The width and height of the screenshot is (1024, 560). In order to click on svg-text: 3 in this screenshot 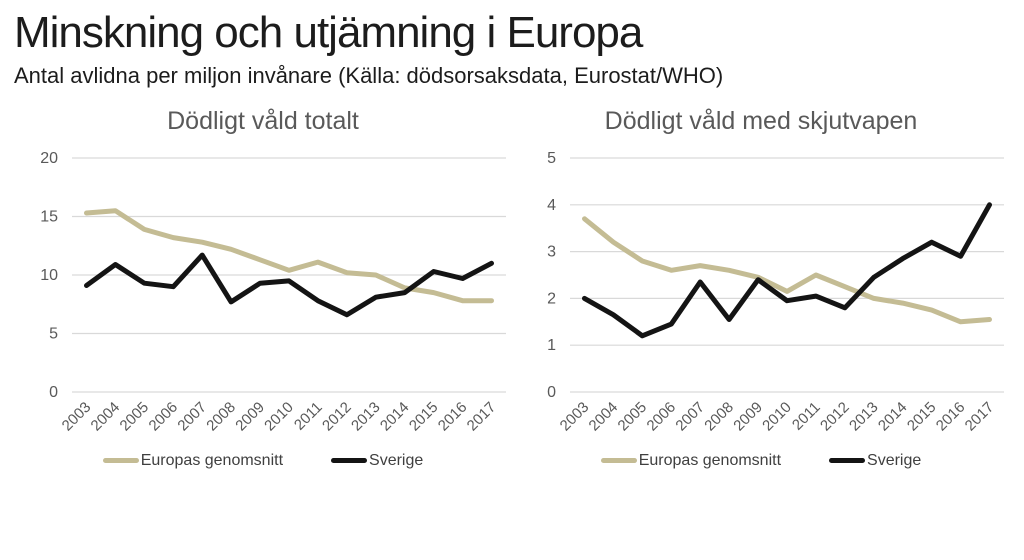, I will do `click(551, 251)`.